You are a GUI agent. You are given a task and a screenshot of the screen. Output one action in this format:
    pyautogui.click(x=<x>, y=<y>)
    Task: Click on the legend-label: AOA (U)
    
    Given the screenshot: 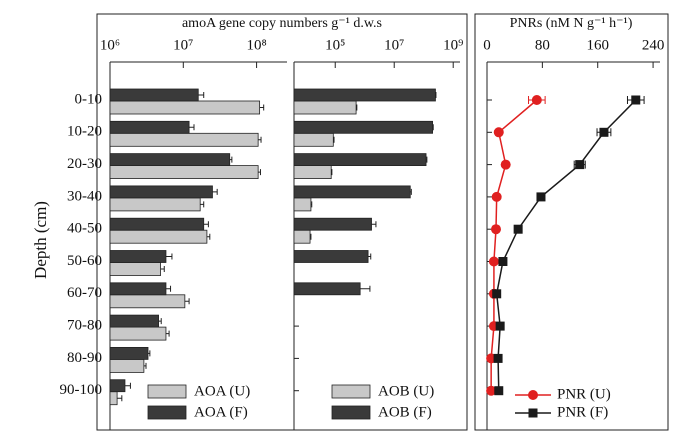 What is the action you would take?
    pyautogui.click(x=222, y=391)
    